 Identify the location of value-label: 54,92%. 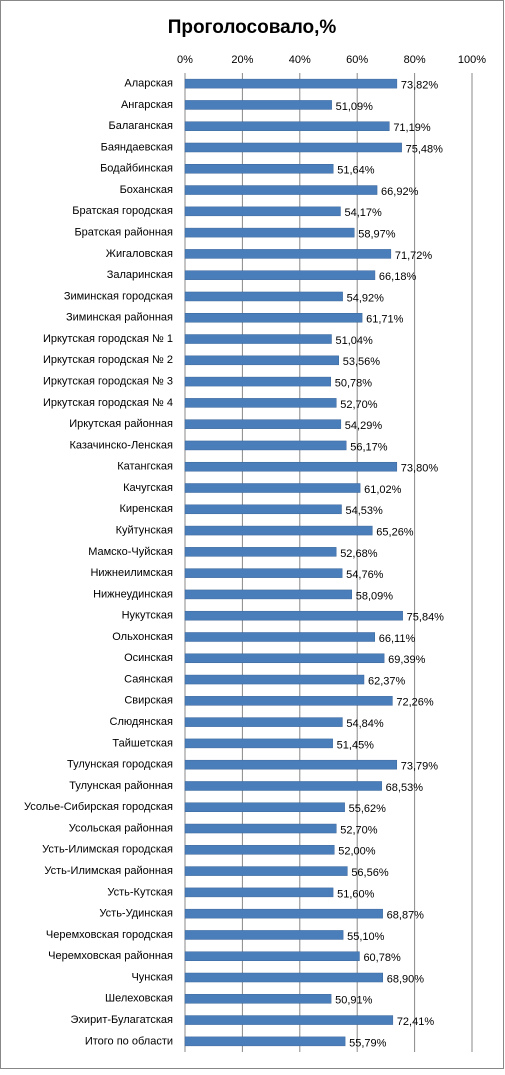
(366, 298).